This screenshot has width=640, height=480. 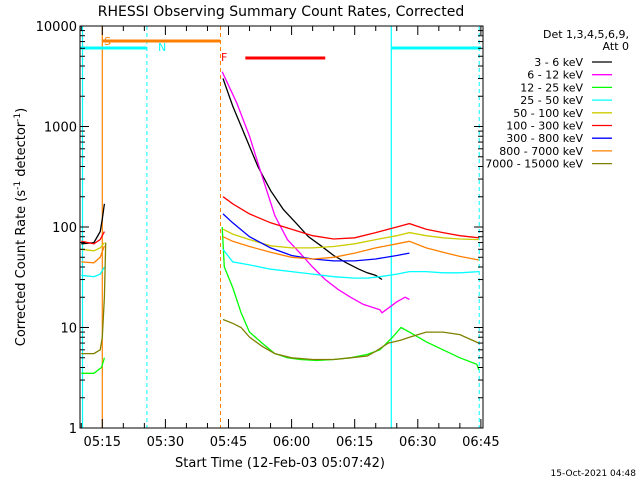 What do you see at coordinates (68, 329) in the screenshot?
I see `y-tick-label: 10` at bounding box center [68, 329].